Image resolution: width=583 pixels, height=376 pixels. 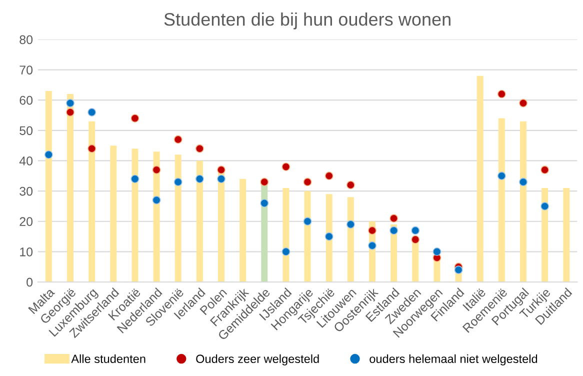 What do you see at coordinates (108, 359) in the screenshot?
I see `legend-label: Alle studenten` at bounding box center [108, 359].